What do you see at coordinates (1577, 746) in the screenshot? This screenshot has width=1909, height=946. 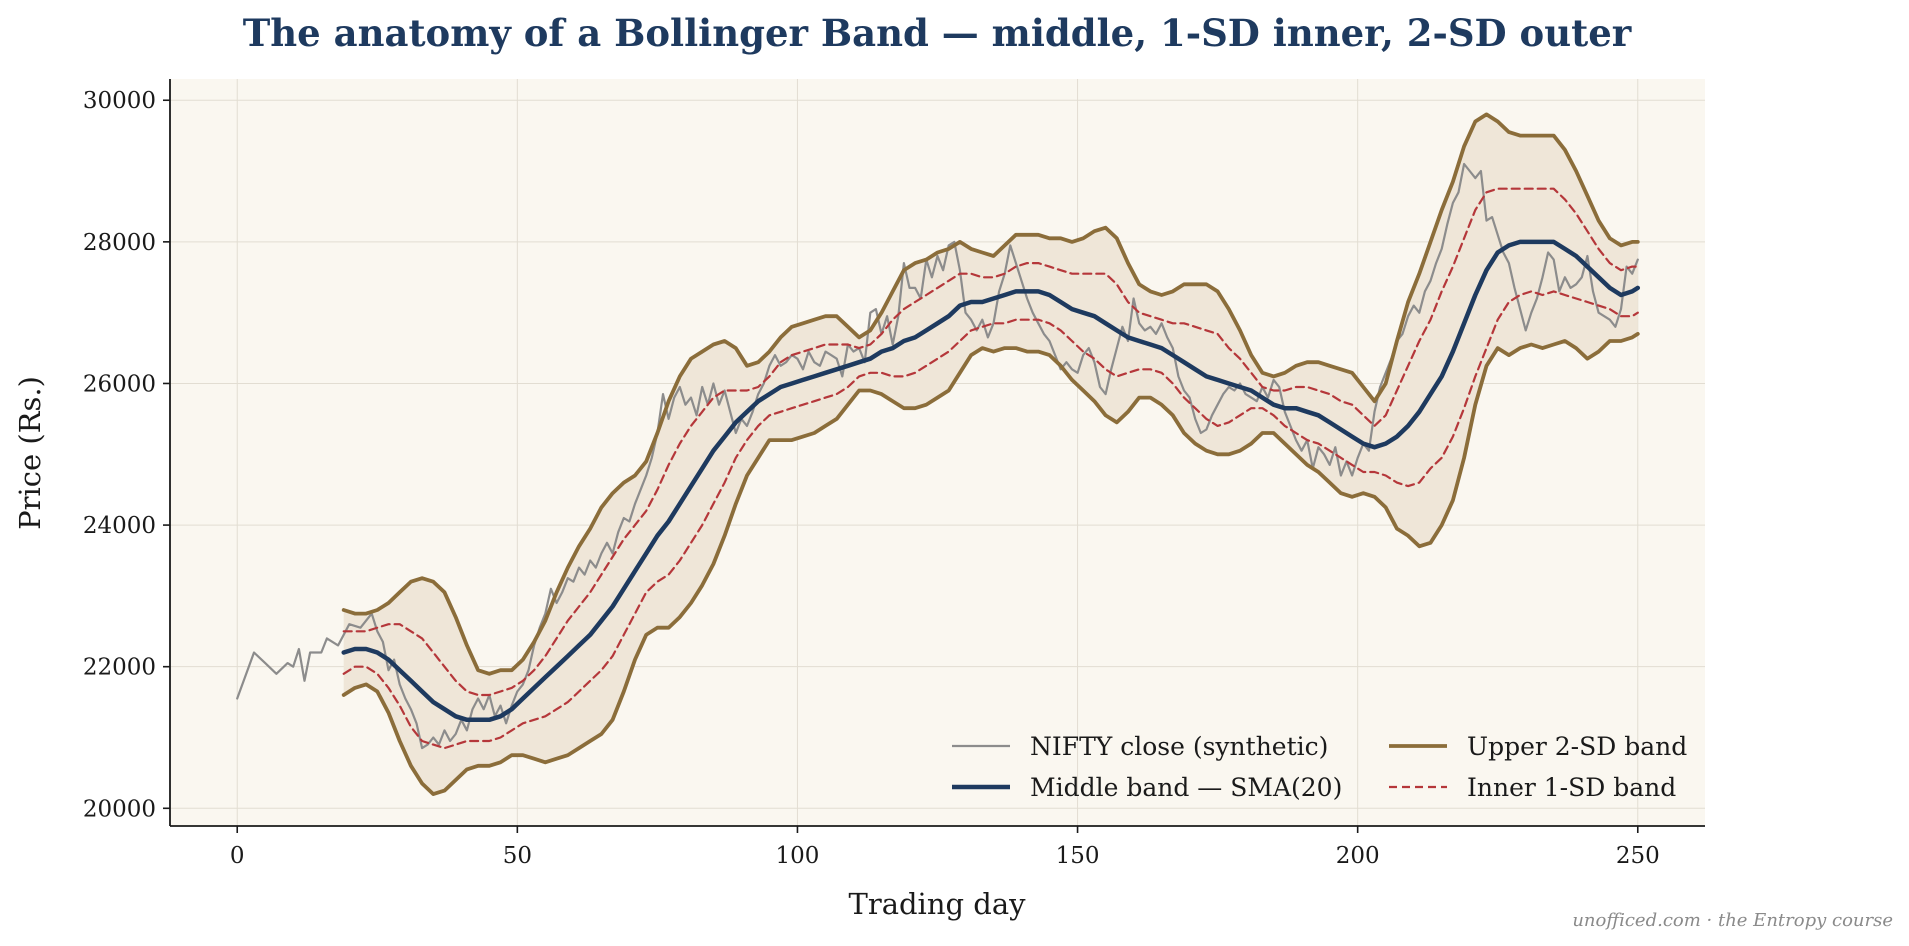 I see `legend-label-upper2: Upper 2-SD band` at bounding box center [1577, 746].